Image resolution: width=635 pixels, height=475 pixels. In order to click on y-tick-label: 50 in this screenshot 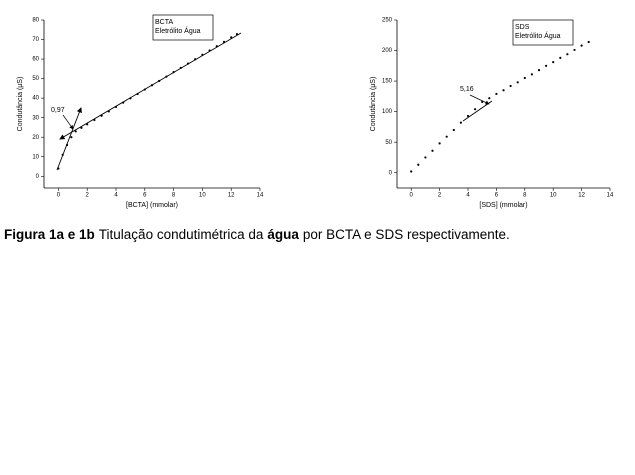, I will do `click(388, 143)`.